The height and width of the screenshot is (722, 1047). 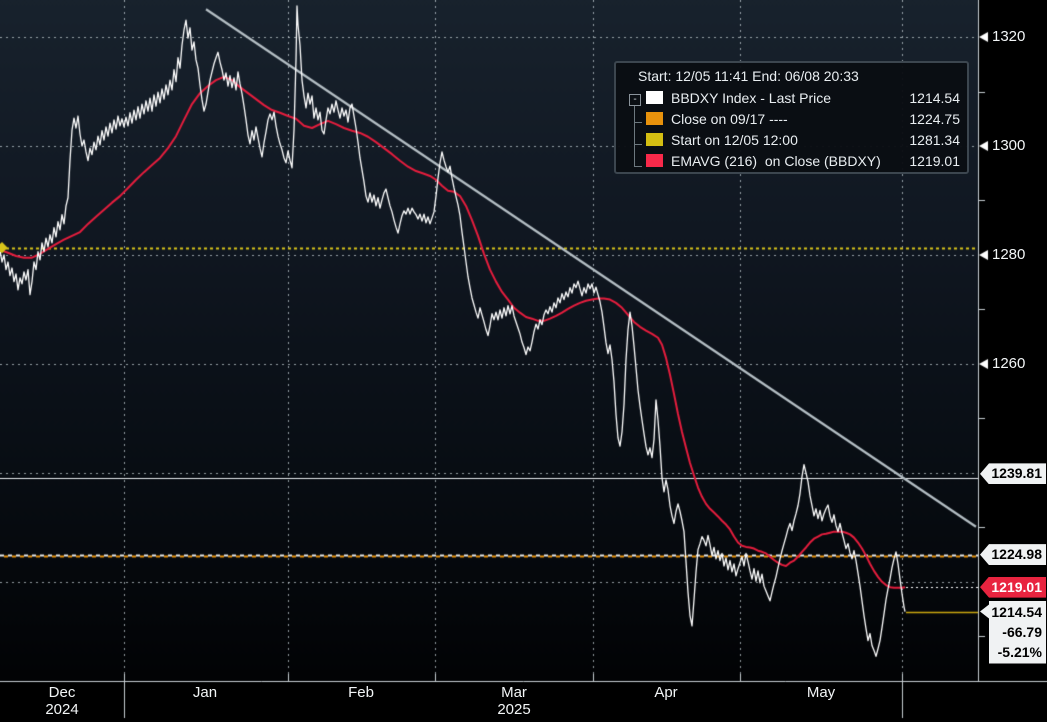 I want to click on legend-label: BBDXY Index - Last Price, so click(x=751, y=97).